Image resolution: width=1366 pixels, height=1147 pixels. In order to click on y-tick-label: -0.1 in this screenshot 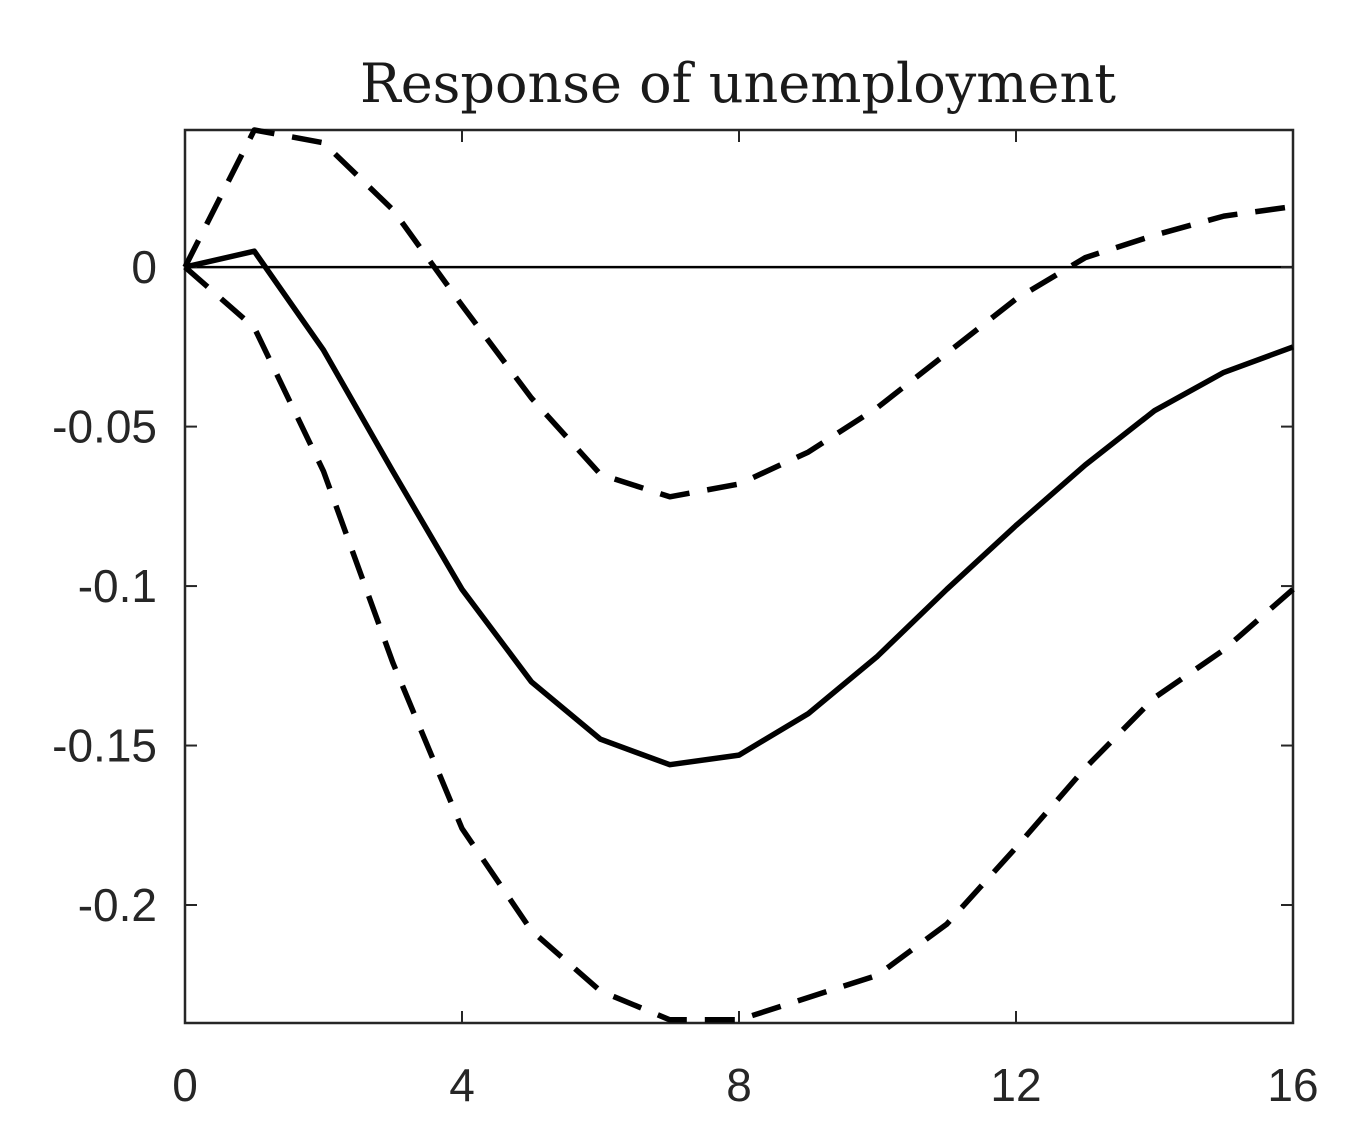, I will do `click(117, 586)`.